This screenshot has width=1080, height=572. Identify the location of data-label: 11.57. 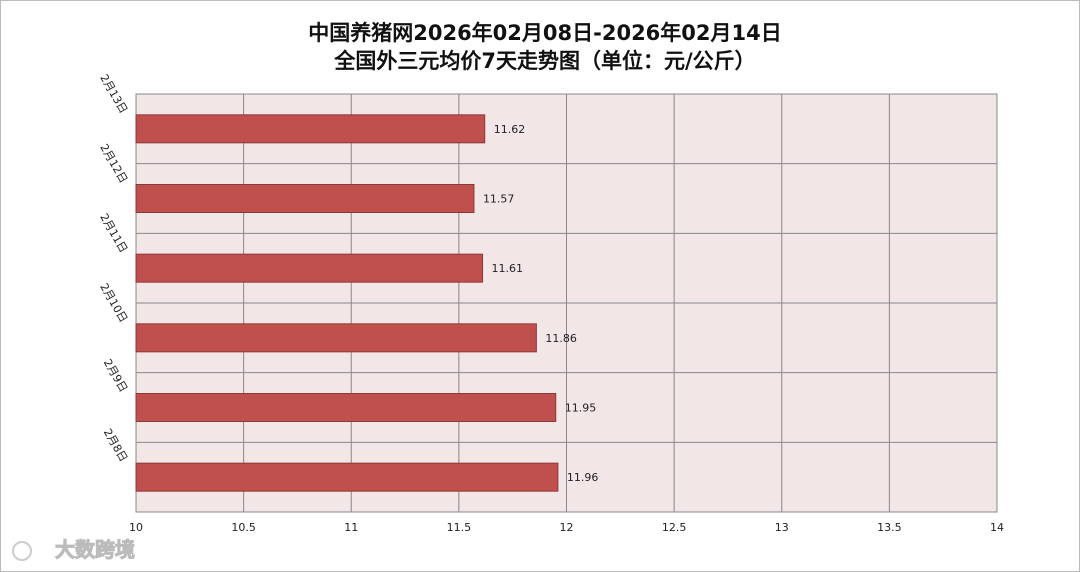
(499, 199).